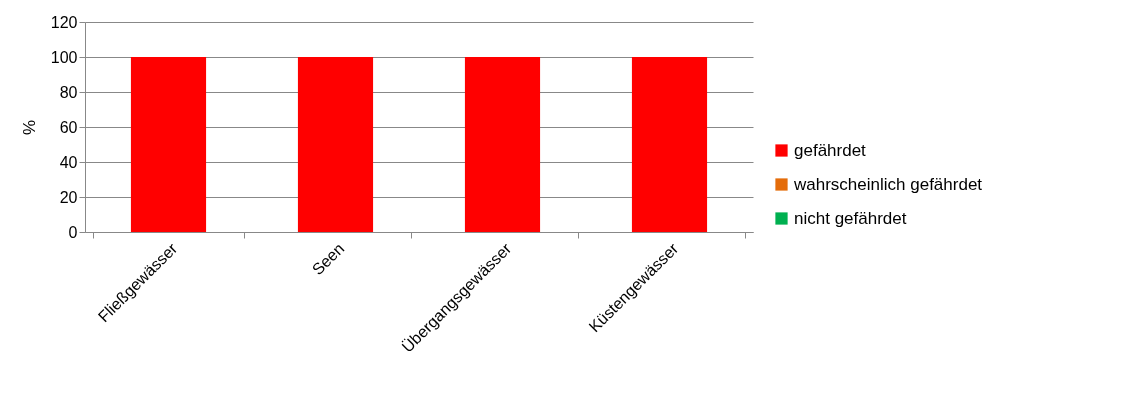  I want to click on y-axis-title: %, so click(29, 127).